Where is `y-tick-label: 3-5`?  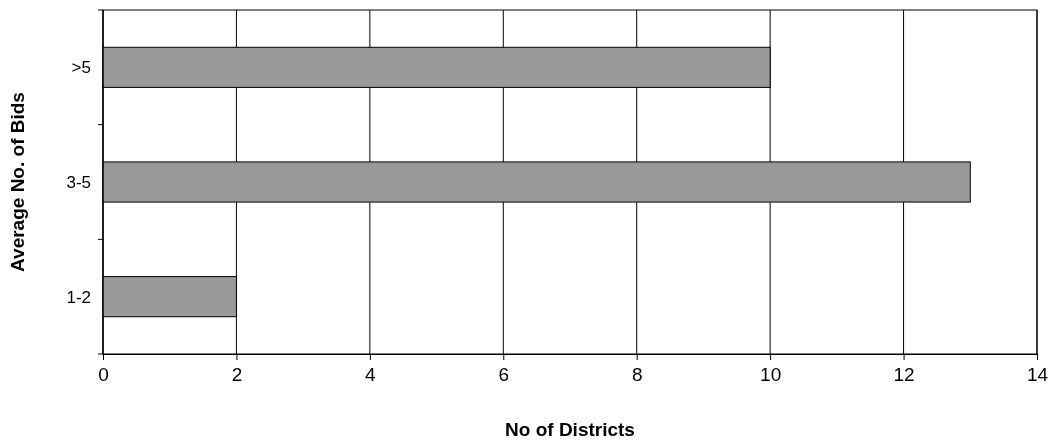
y-tick-label: 3-5 is located at coordinates (78, 182).